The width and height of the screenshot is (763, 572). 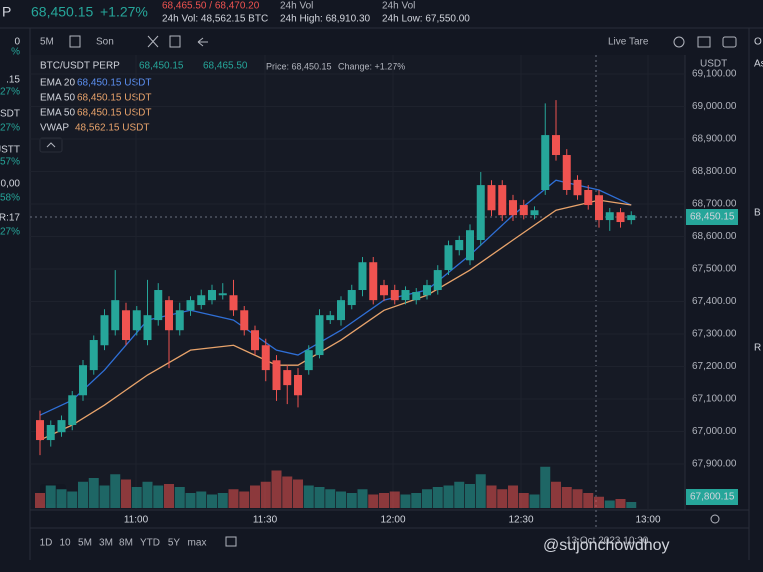 What do you see at coordinates (714, 171) in the screenshot?
I see `price-label: 68,800.00` at bounding box center [714, 171].